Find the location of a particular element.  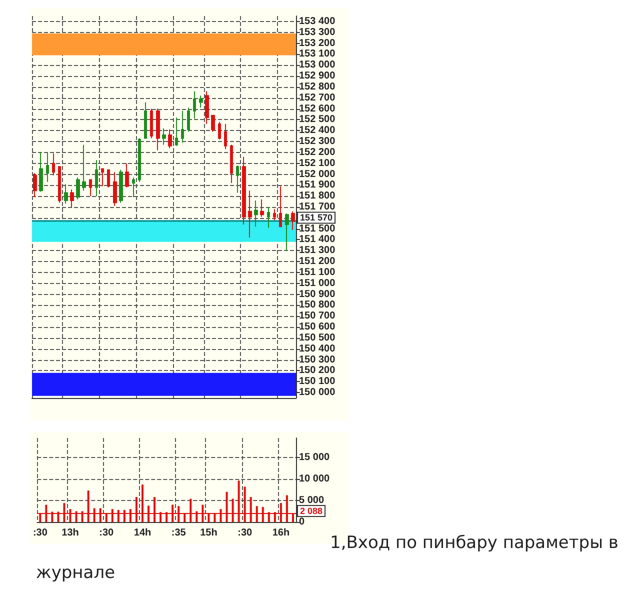

y-tick-label: 151 900 is located at coordinates (317, 185).